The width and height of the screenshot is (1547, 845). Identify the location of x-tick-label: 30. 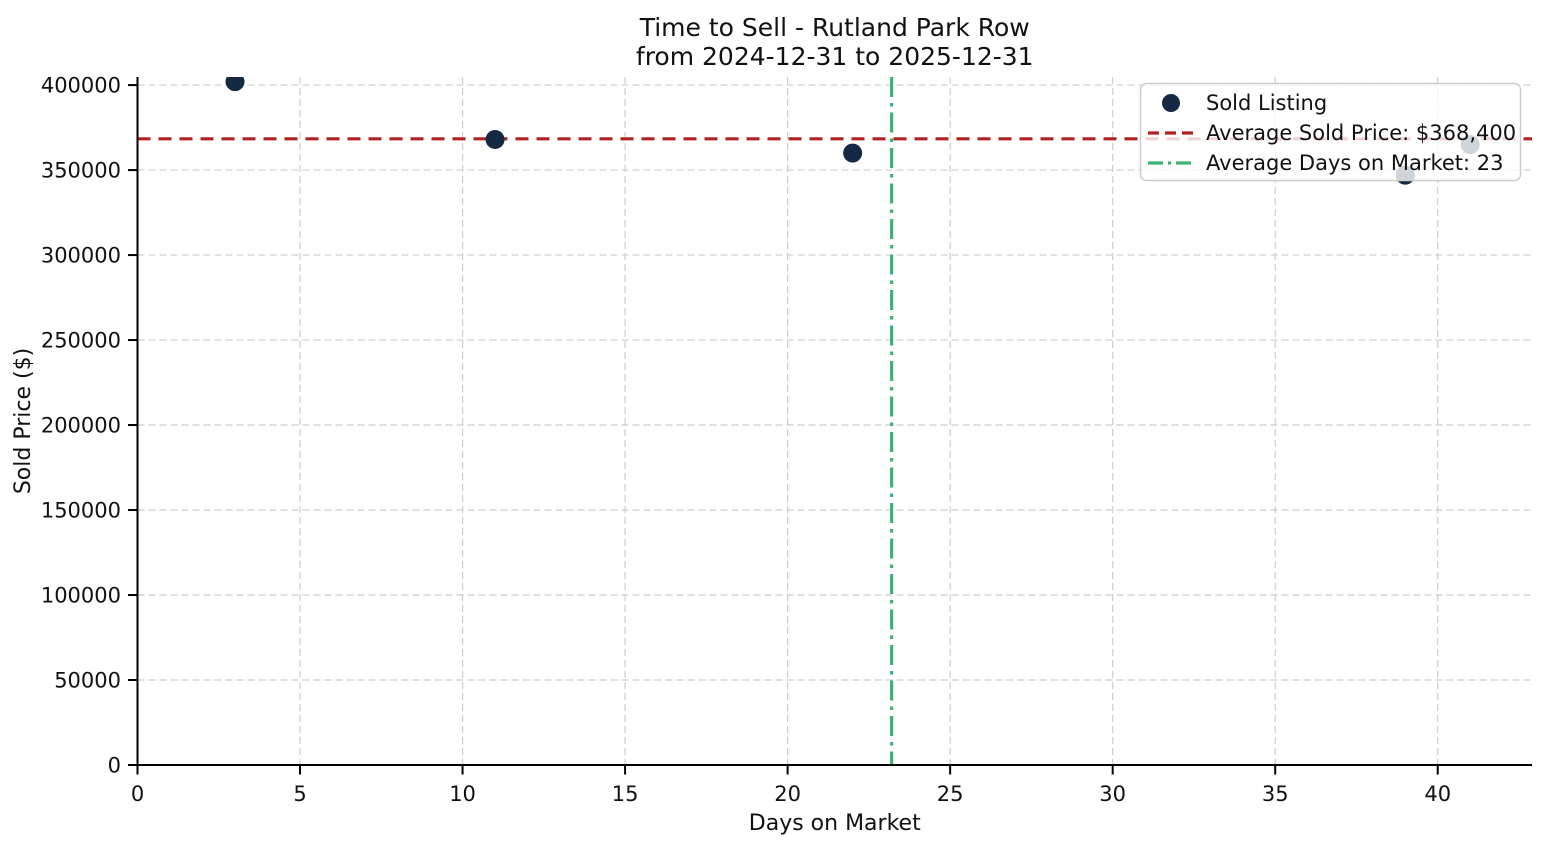
(1112, 794).